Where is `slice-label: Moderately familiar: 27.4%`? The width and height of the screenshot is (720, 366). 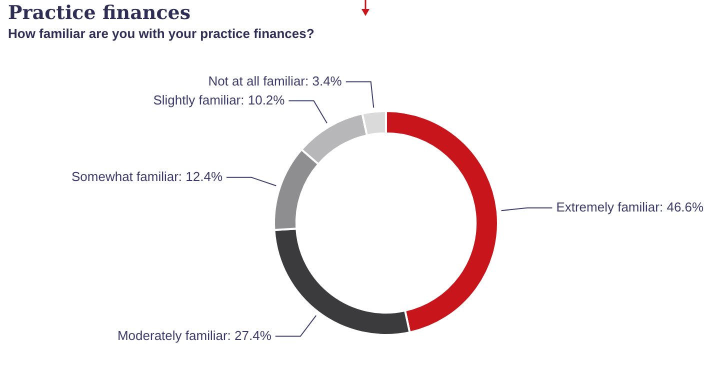
slice-label: Moderately familiar: 27.4% is located at coordinates (194, 335).